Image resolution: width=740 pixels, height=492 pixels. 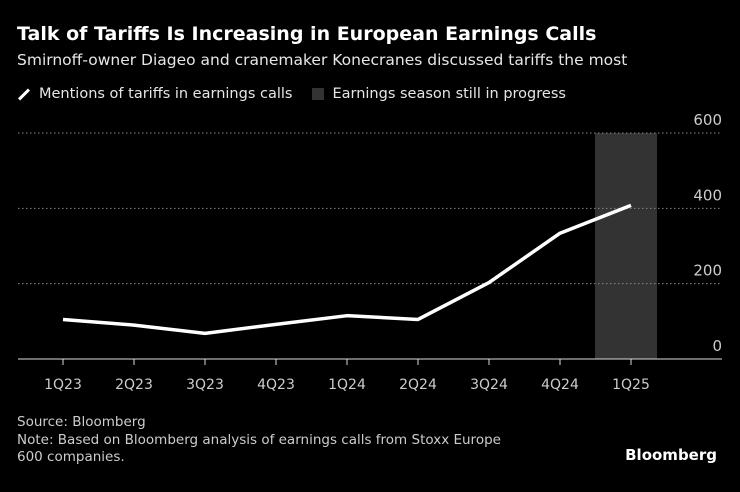 What do you see at coordinates (71, 457) in the screenshot?
I see `footnote-line2: 600 companies.` at bounding box center [71, 457].